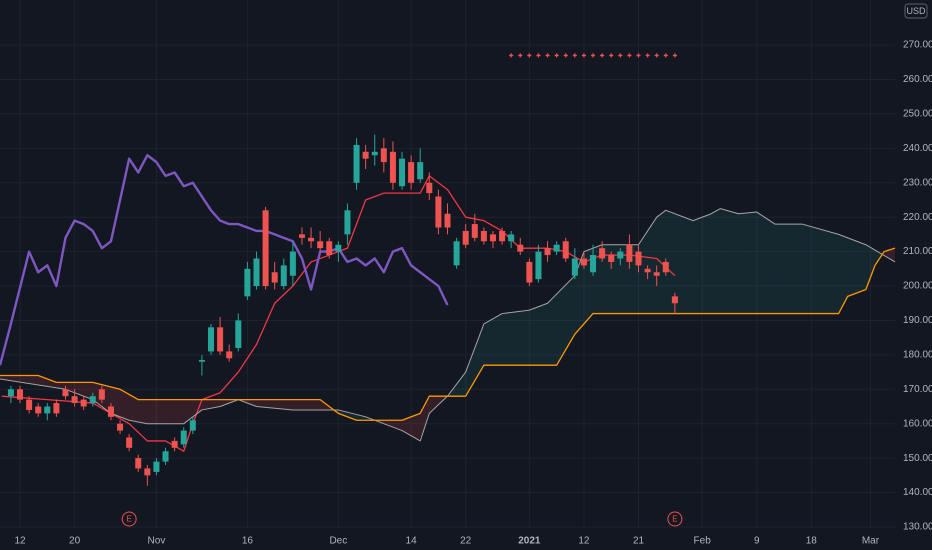 Image resolution: width=932 pixels, height=550 pixels. I want to click on currency: USD, so click(916, 11).